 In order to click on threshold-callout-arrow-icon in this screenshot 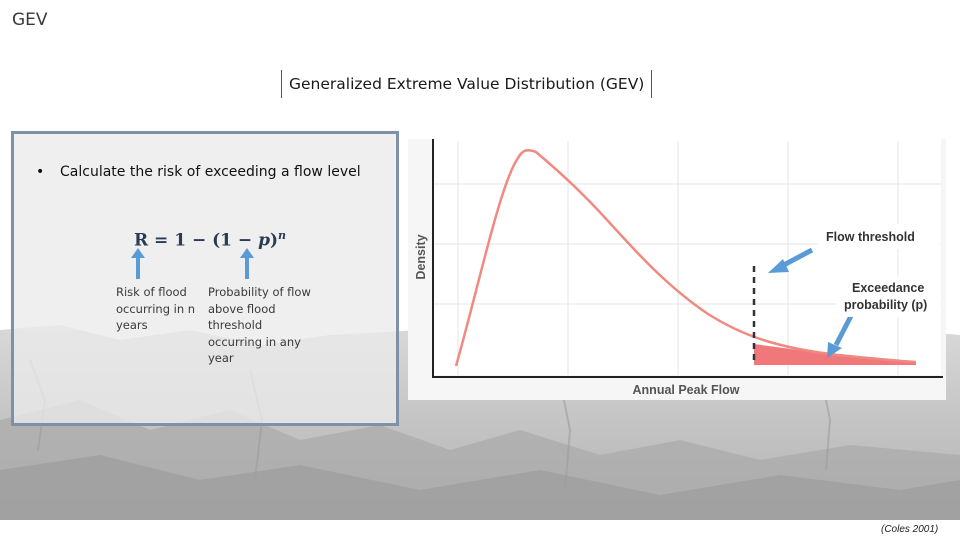, I will do `click(791, 260)`.